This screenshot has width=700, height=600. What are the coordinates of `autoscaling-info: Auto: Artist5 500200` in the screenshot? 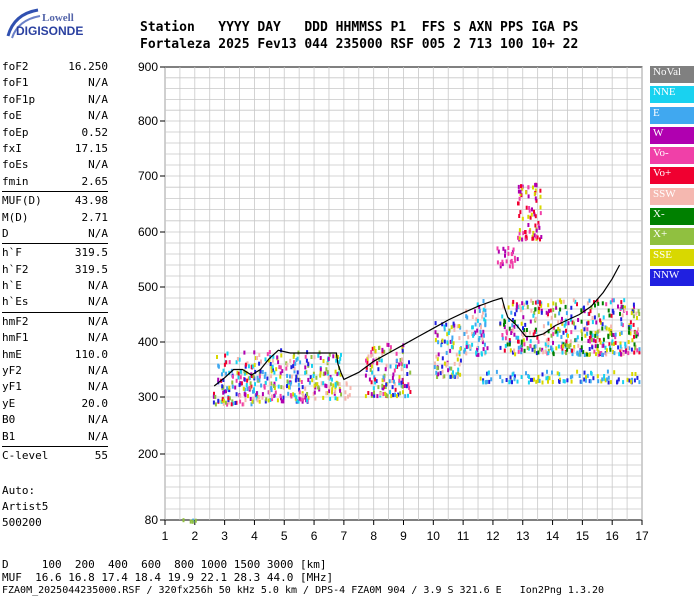 It's located at (25, 507).